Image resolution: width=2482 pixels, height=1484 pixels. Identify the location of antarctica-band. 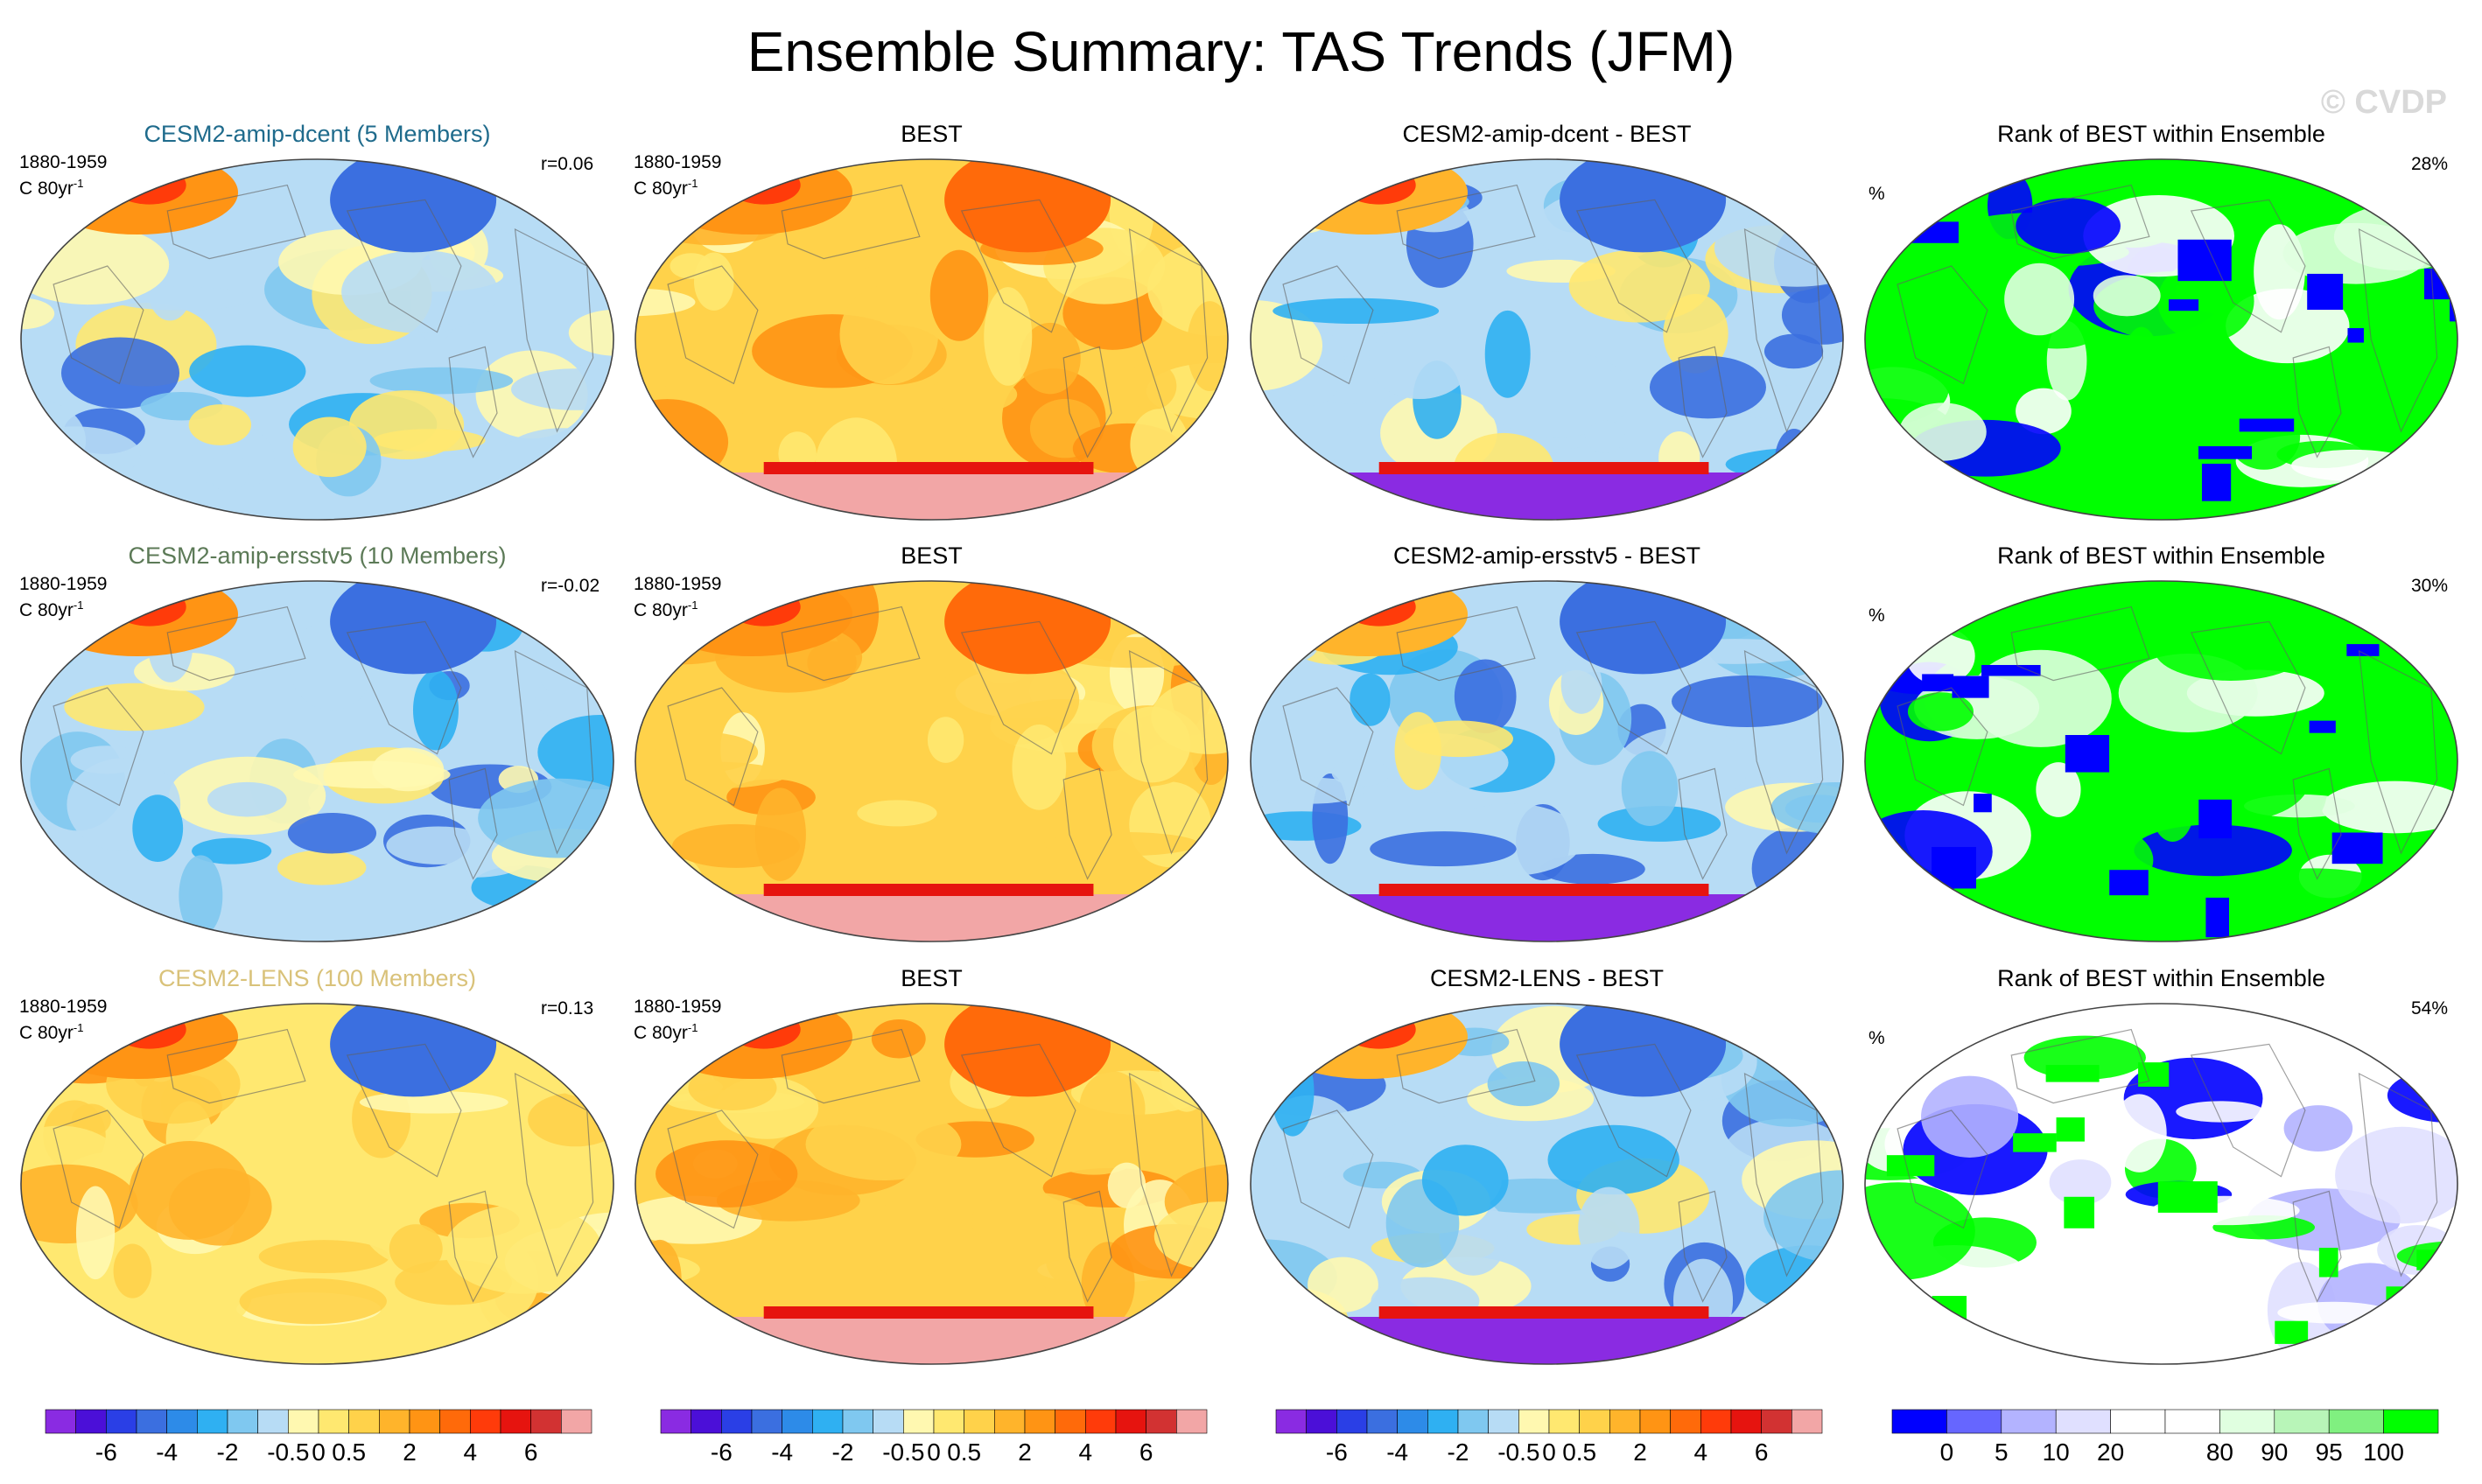
(931, 1340).